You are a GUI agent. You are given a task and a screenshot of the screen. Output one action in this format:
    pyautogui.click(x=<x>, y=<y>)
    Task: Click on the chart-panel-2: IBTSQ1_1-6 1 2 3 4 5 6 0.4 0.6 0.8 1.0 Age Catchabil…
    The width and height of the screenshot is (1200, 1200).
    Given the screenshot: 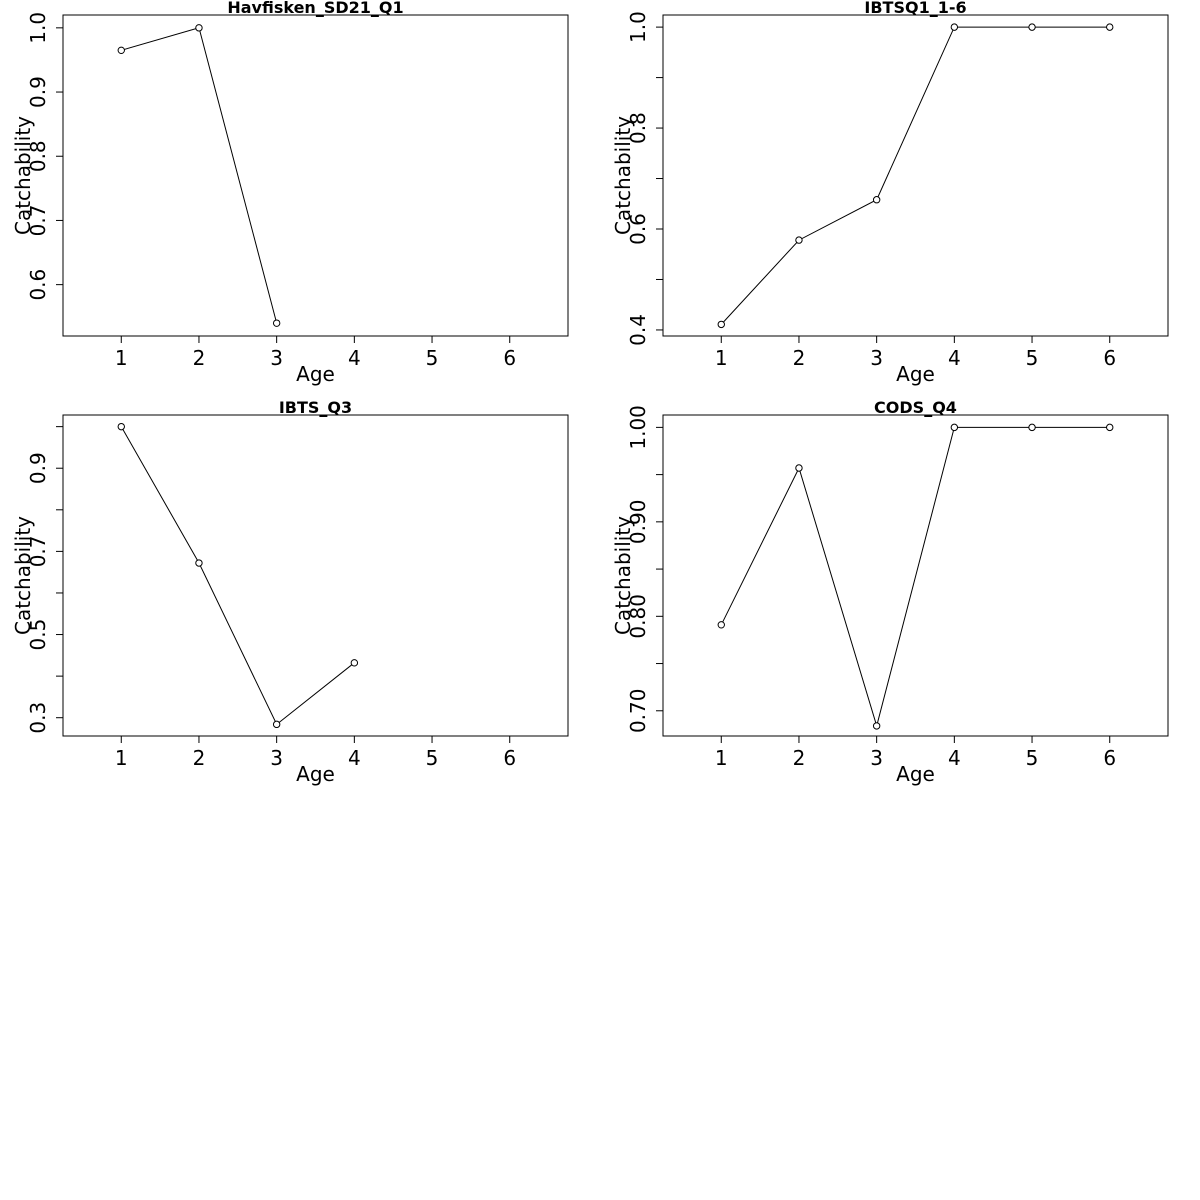 What is the action you would take?
    pyautogui.click(x=890, y=193)
    